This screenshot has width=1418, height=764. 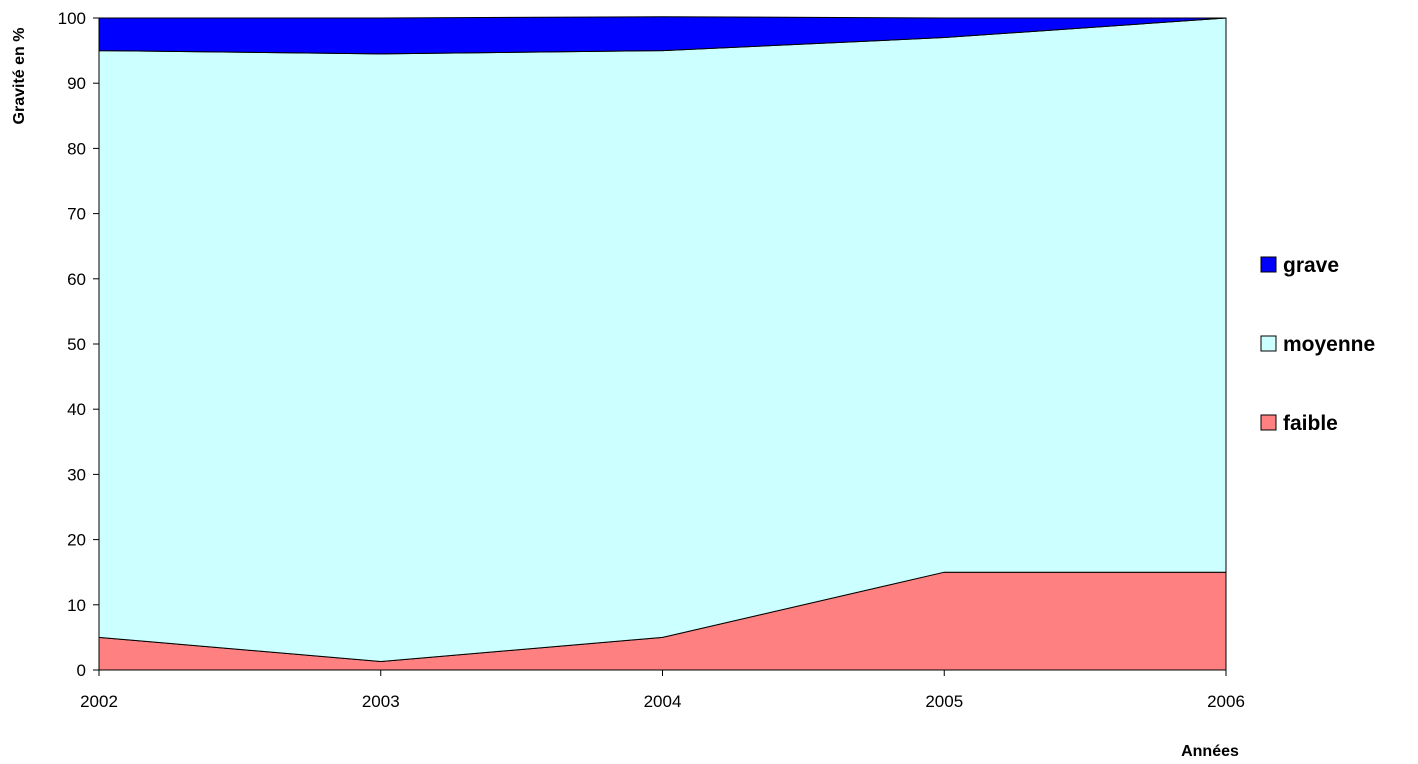 I want to click on y-tick-label: 40, so click(x=76, y=409).